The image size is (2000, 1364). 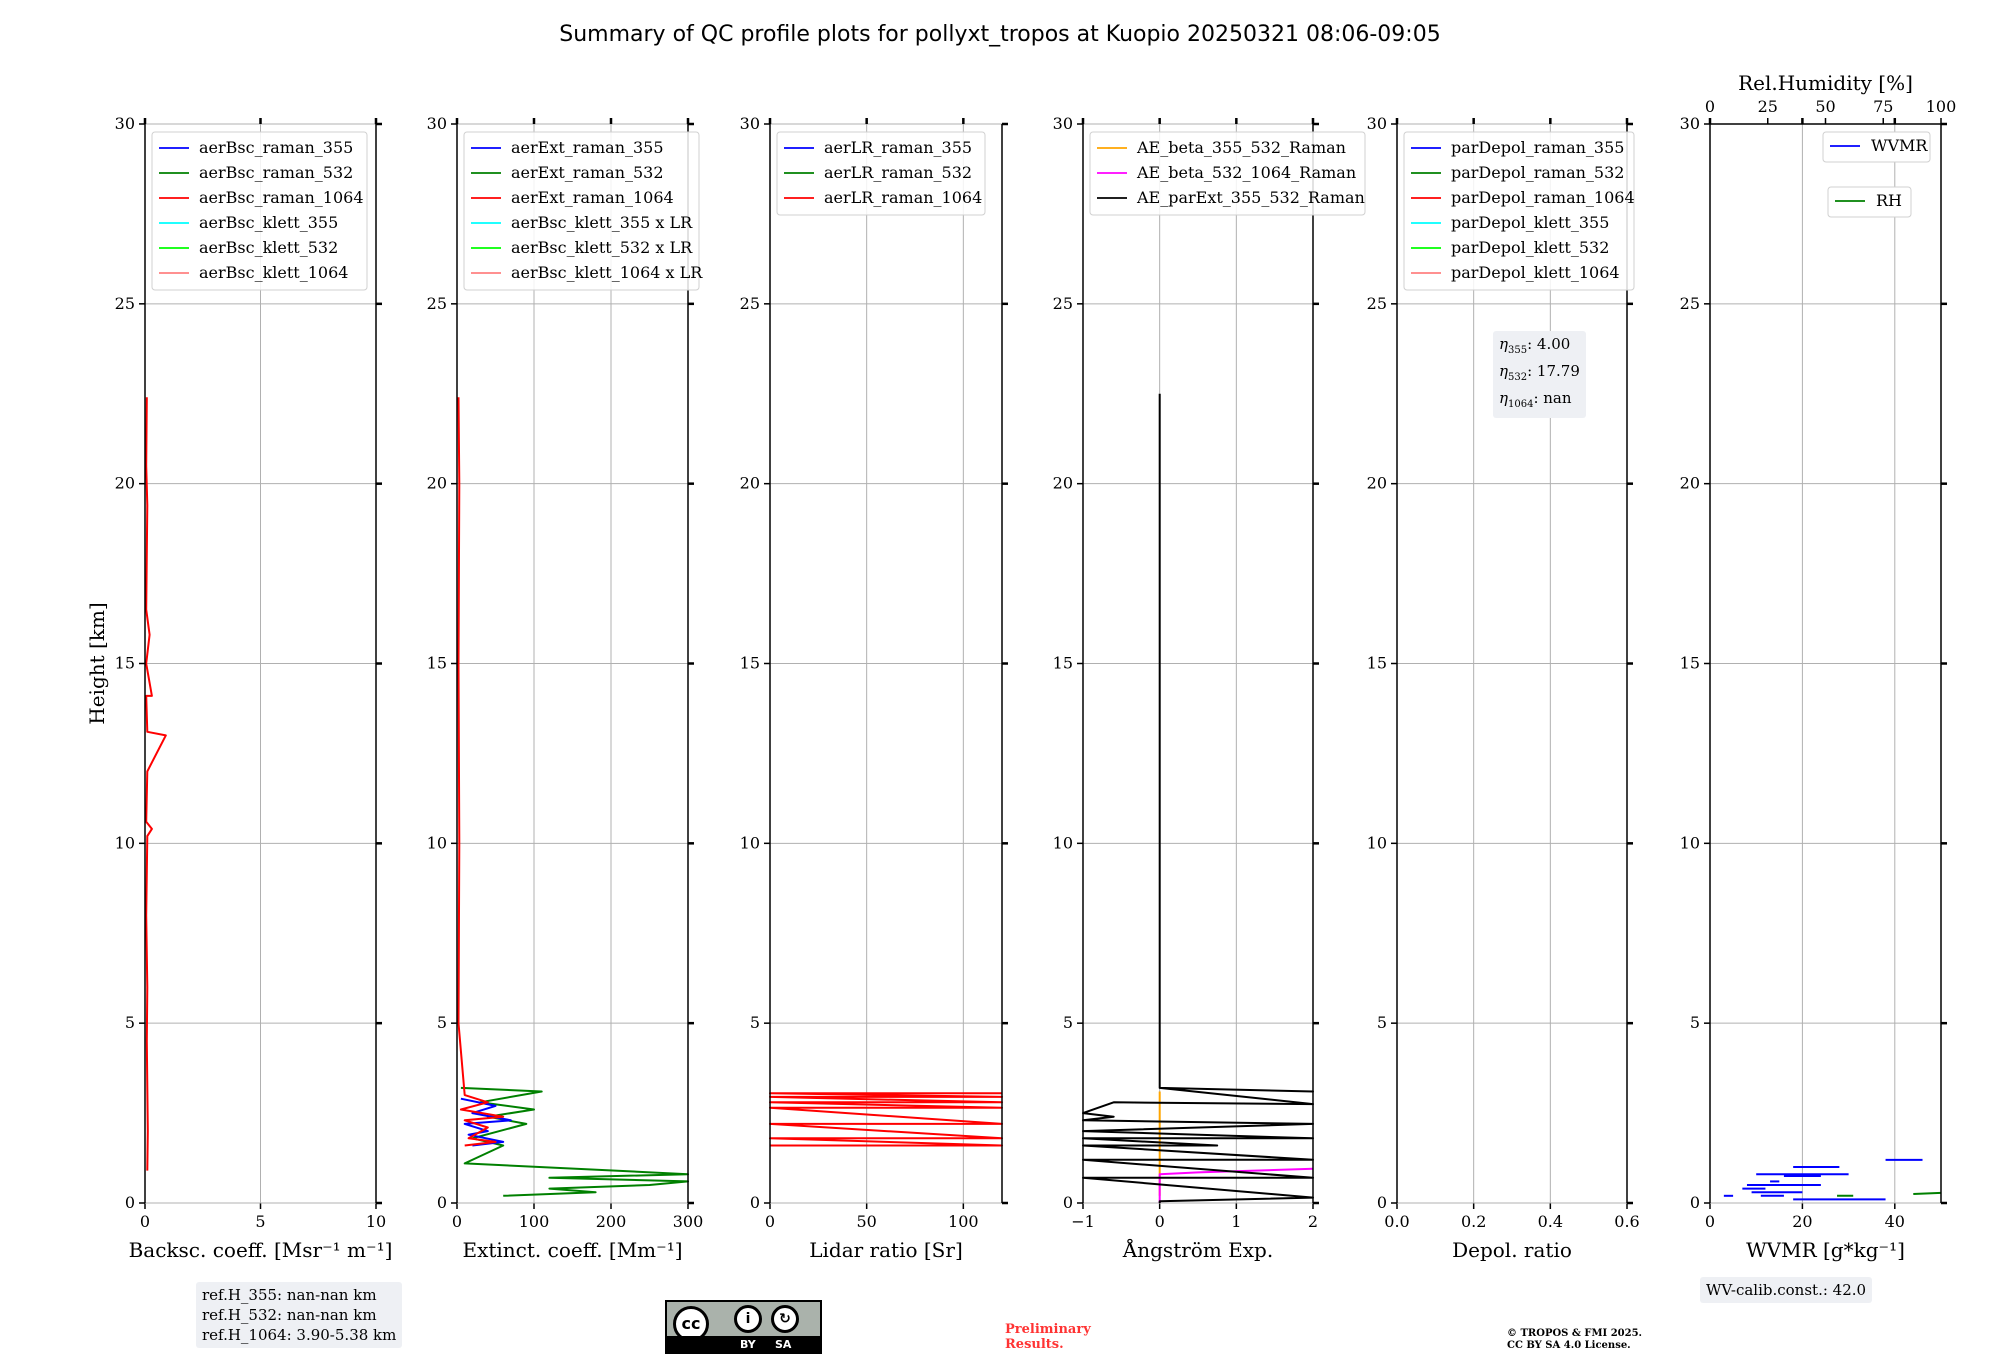 I want to click on x-tick-label: 100, so click(x=963, y=1221).